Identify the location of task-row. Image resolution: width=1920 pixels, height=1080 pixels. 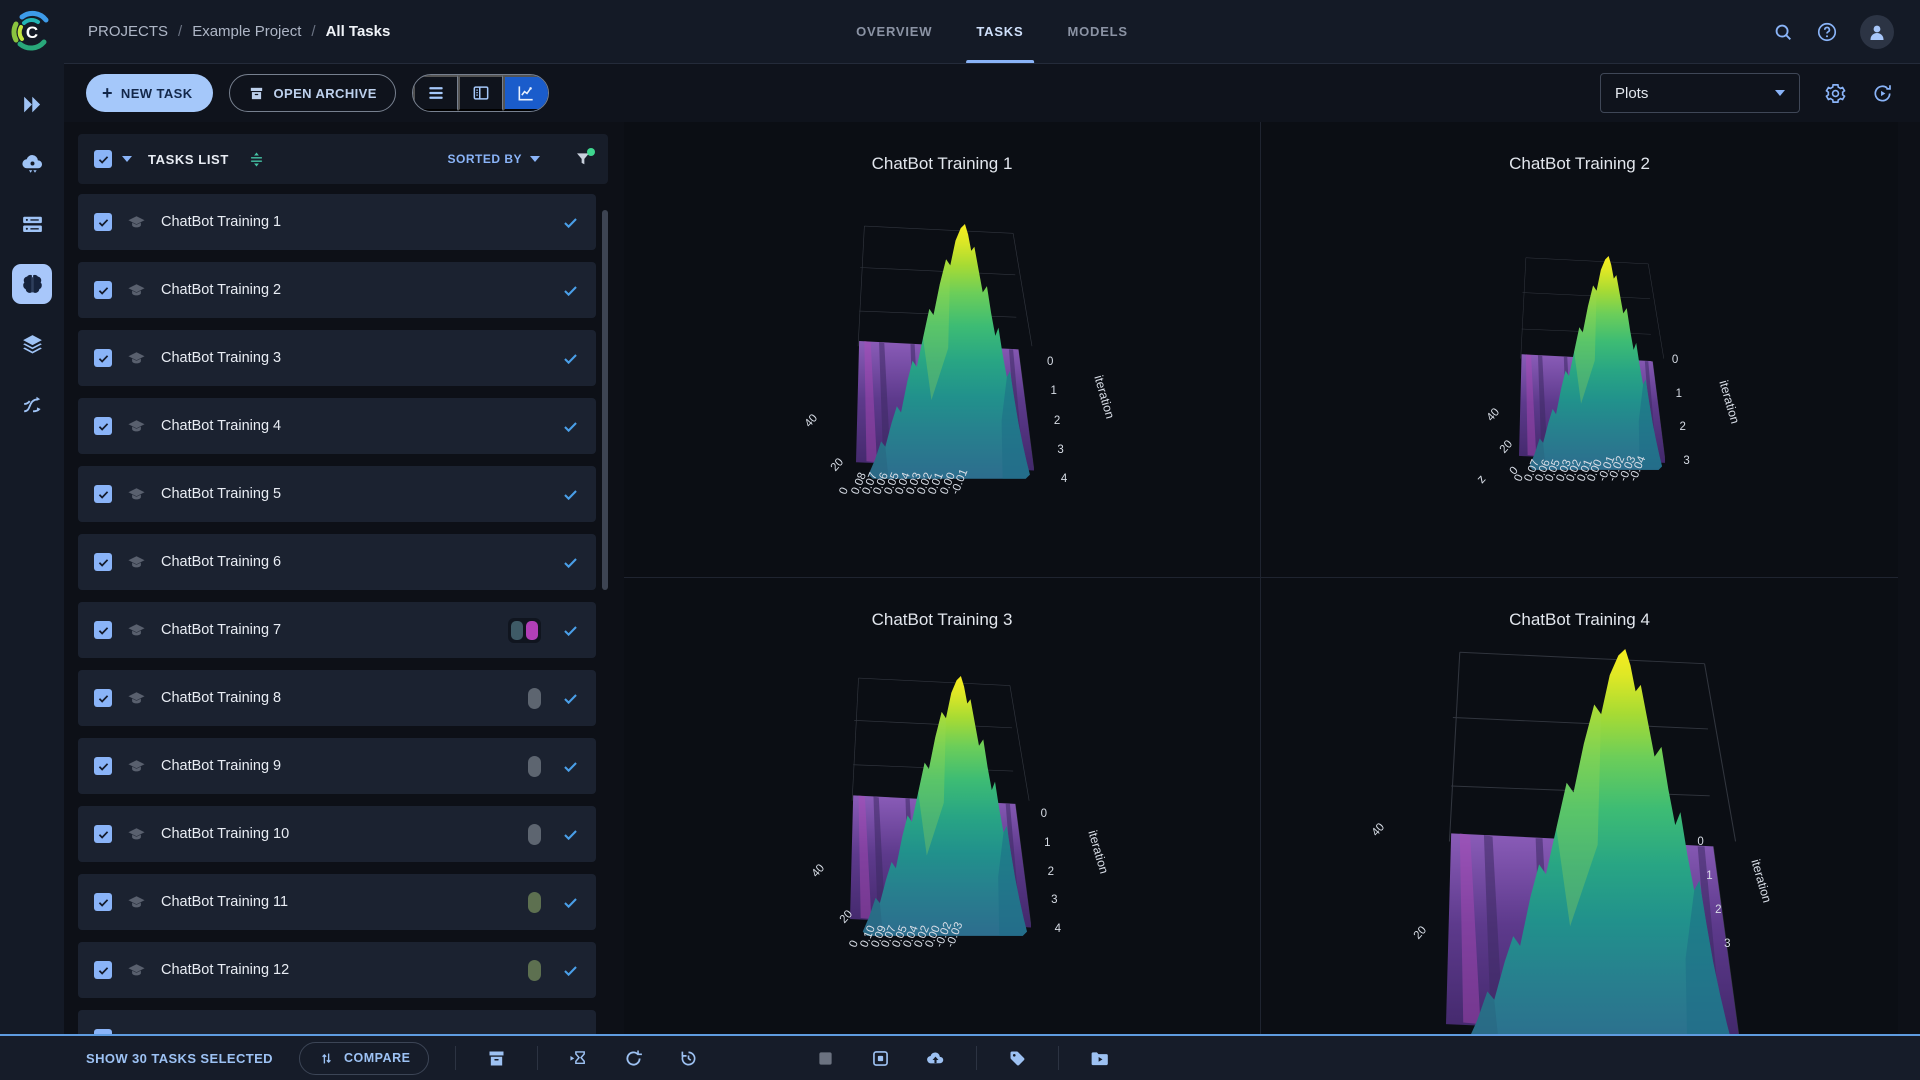
(337, 1022).